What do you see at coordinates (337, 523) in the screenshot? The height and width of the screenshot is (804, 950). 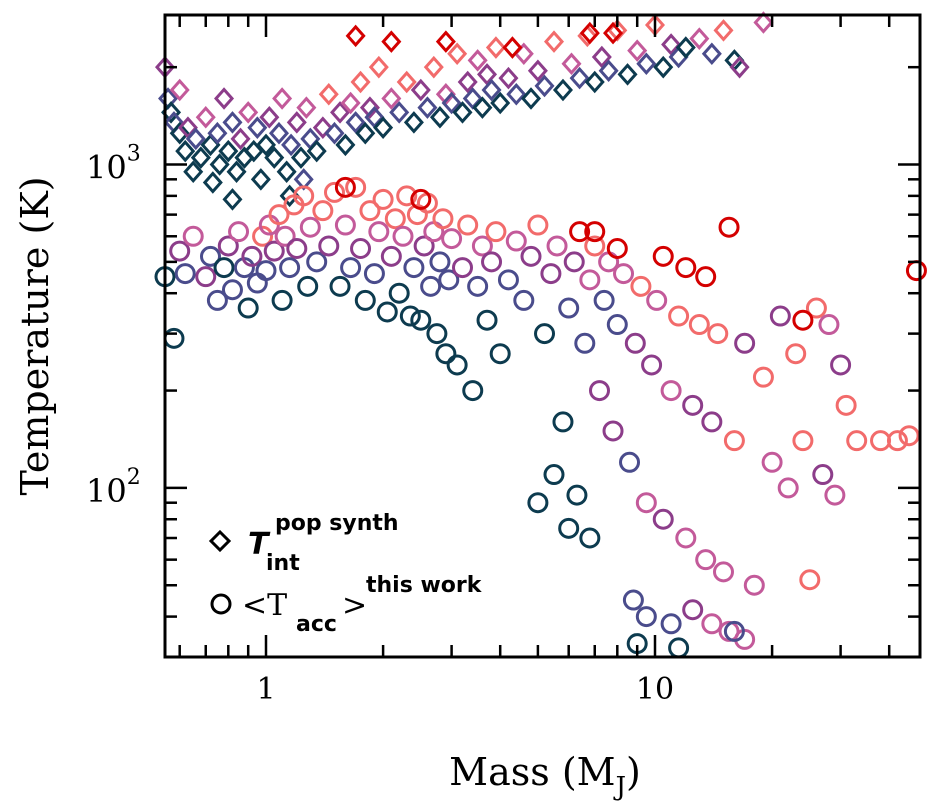 I see `legend-sup-pop-synth: pop synth` at bounding box center [337, 523].